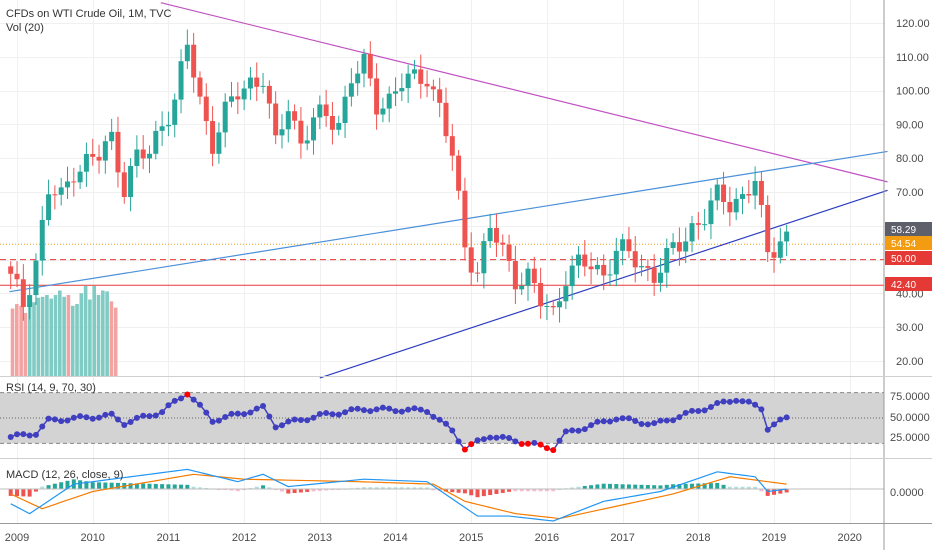 This screenshot has height=550, width=932. Describe the element at coordinates (903, 230) in the screenshot. I see `price-tag-last-text: 58.29` at that location.